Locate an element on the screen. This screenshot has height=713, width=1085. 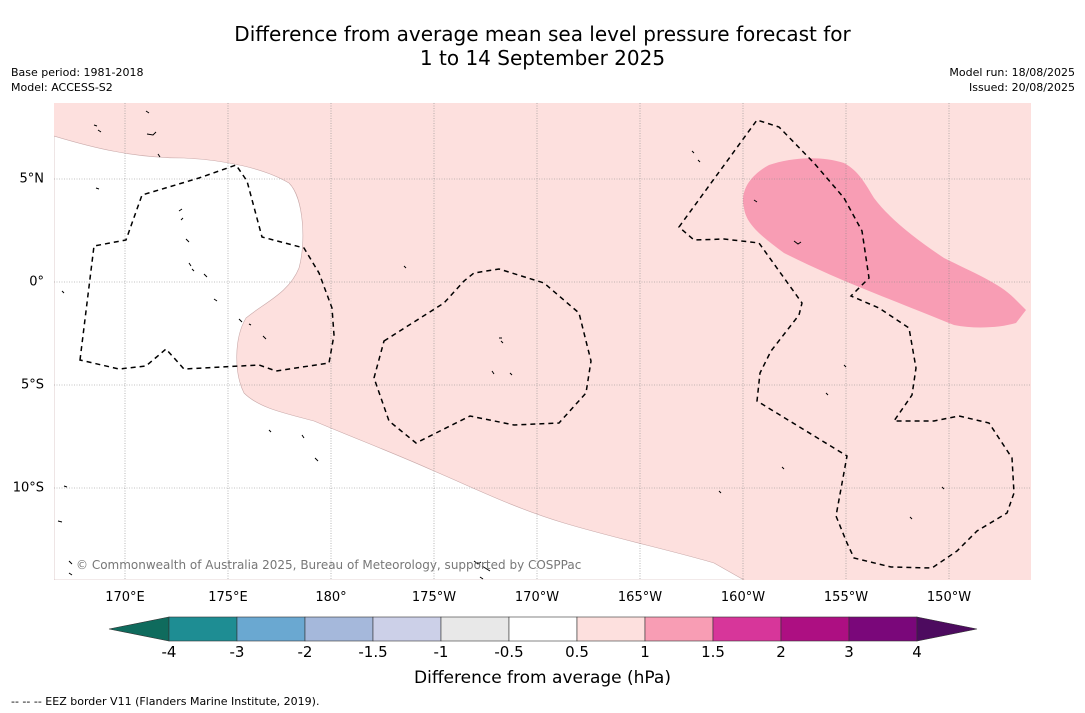
lat-label-5s: 5°S is located at coordinates (32, 385).